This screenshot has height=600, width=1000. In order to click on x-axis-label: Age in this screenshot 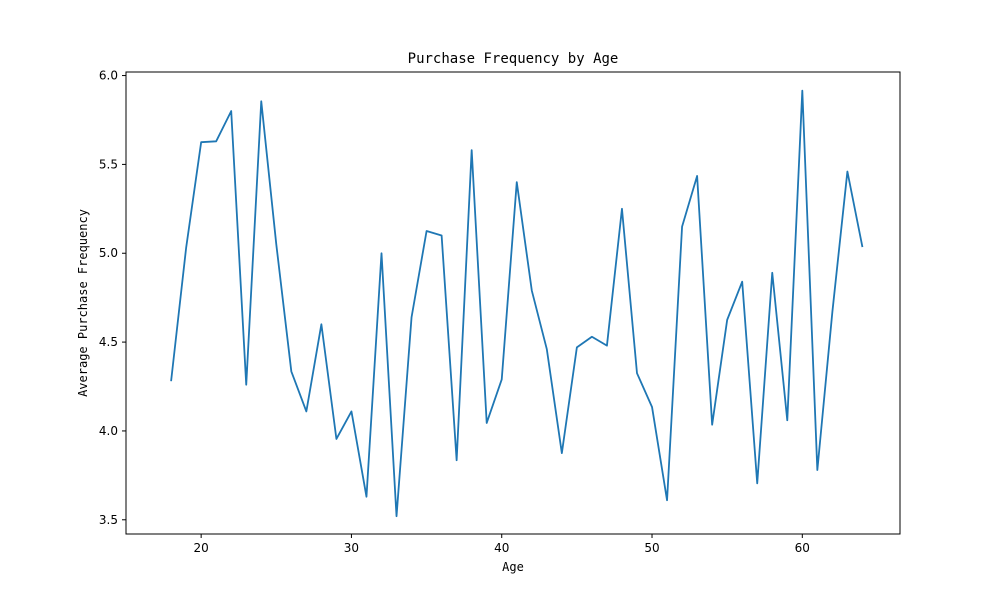, I will do `click(513, 567)`.